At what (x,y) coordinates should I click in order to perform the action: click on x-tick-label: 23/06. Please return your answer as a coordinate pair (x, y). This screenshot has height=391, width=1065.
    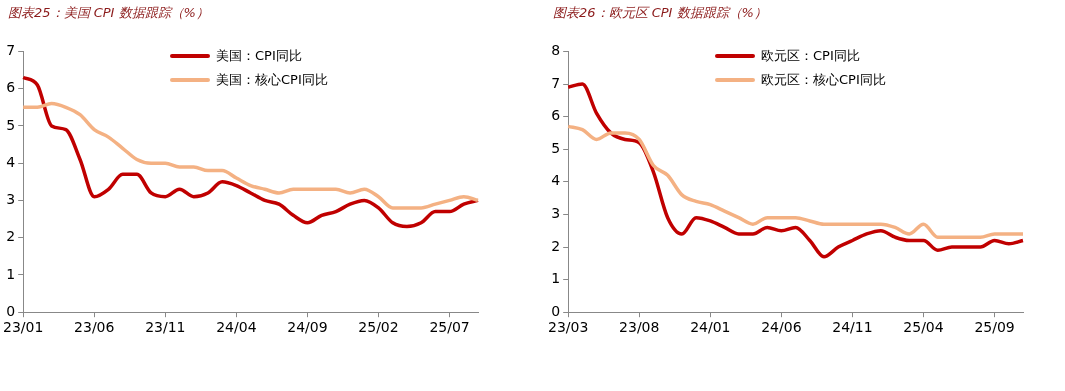
    Looking at the image, I should click on (94, 327).